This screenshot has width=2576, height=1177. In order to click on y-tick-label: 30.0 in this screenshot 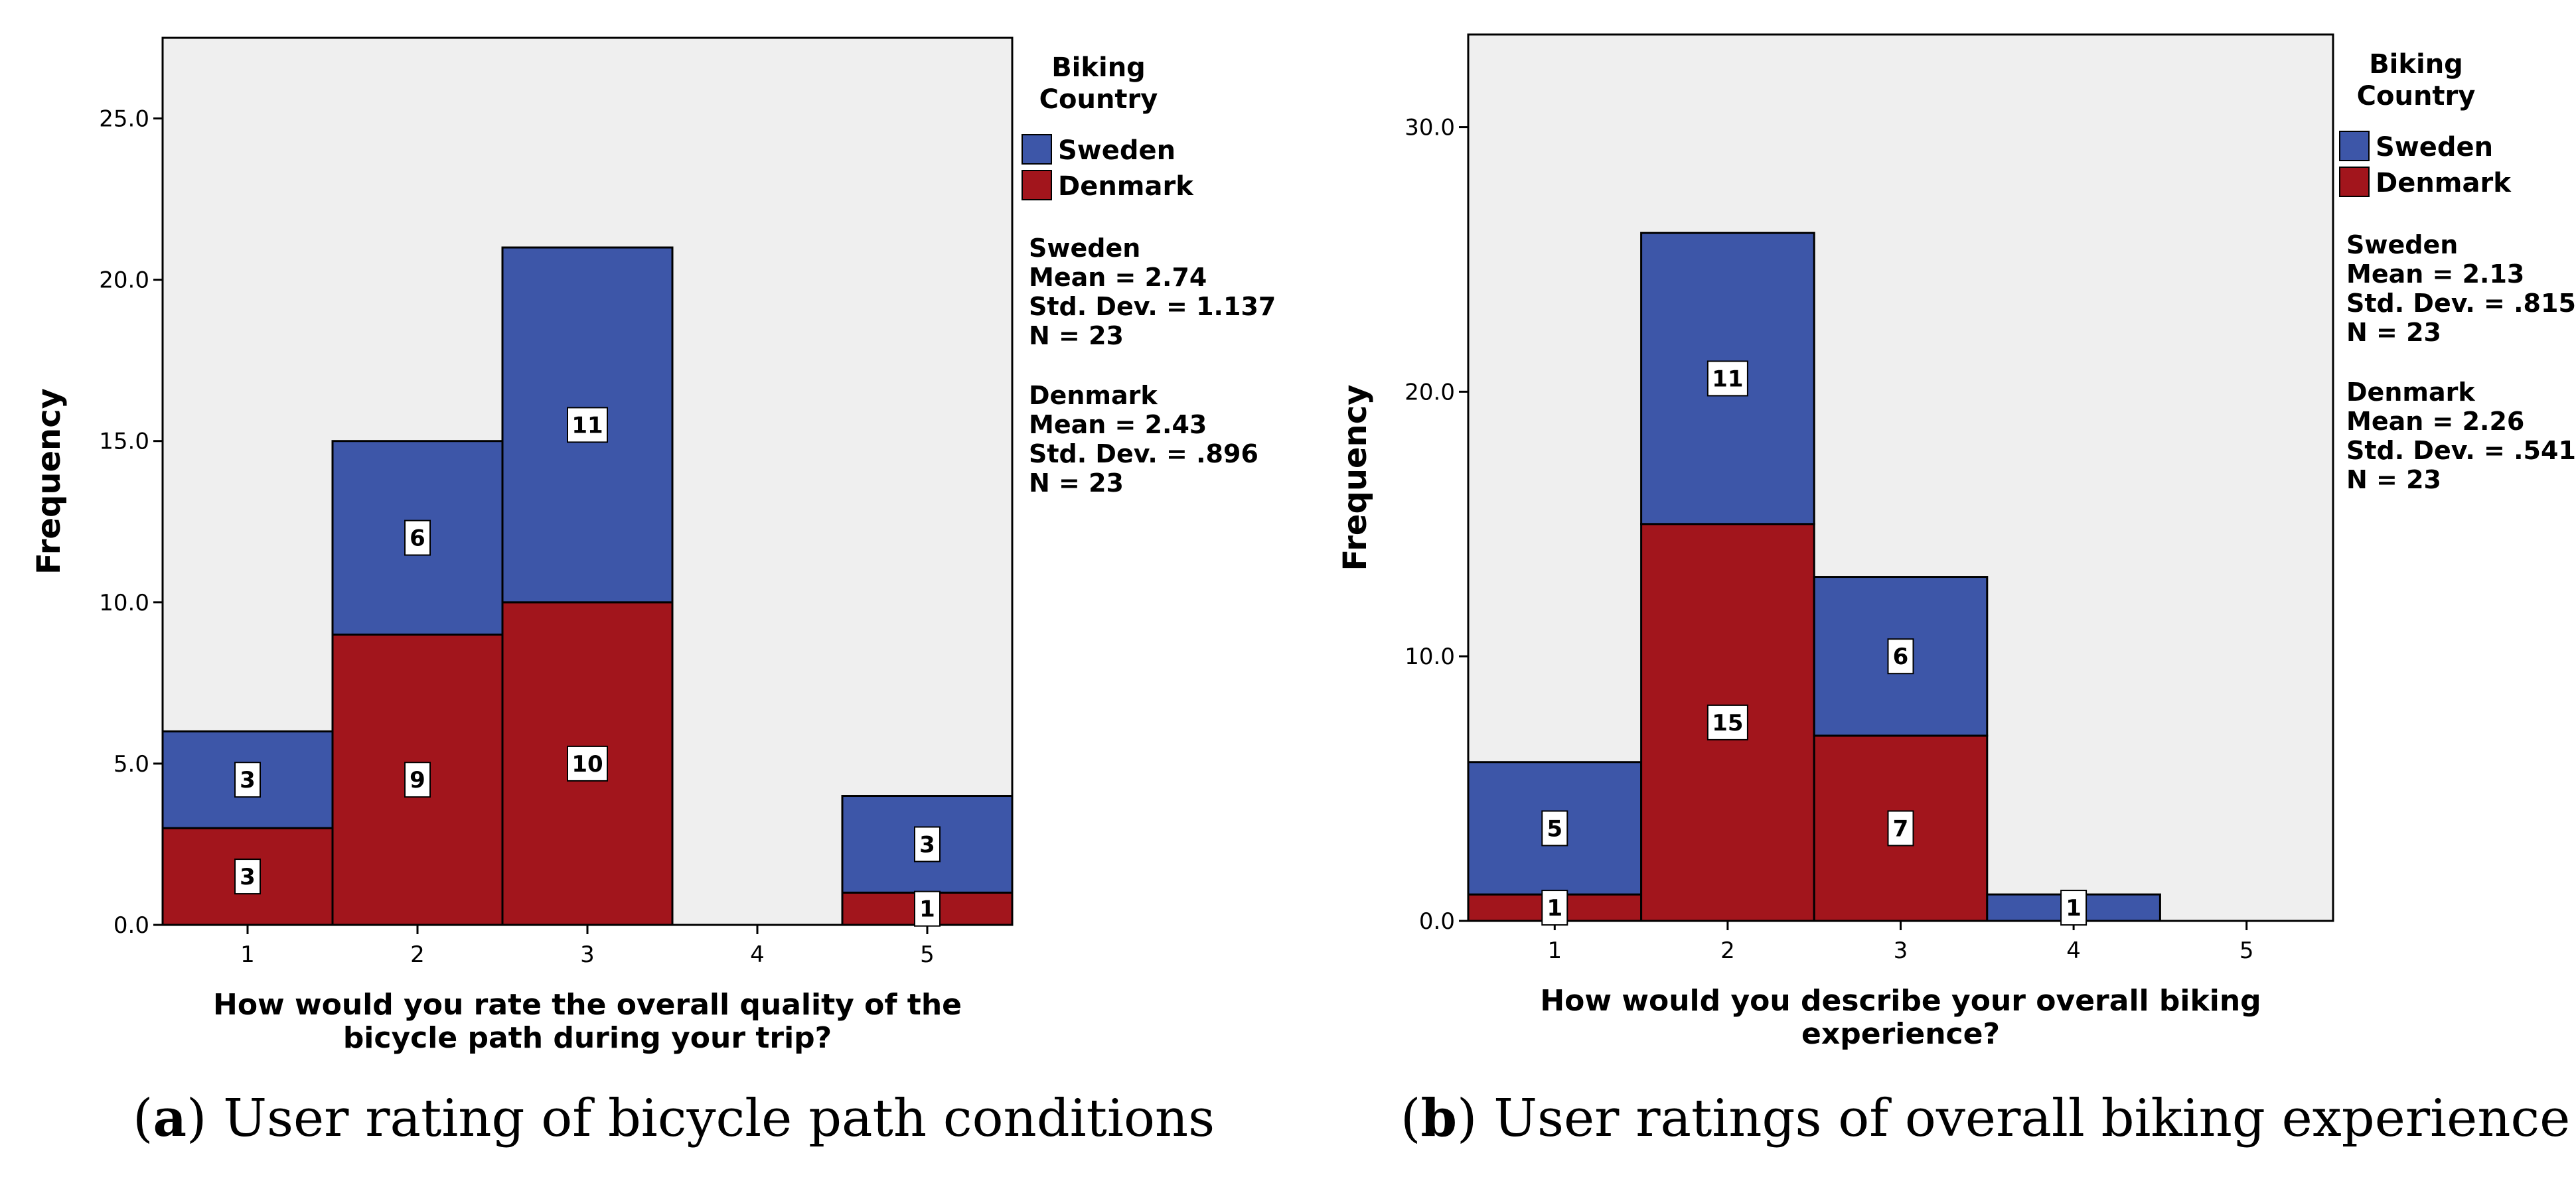, I will do `click(1429, 128)`.